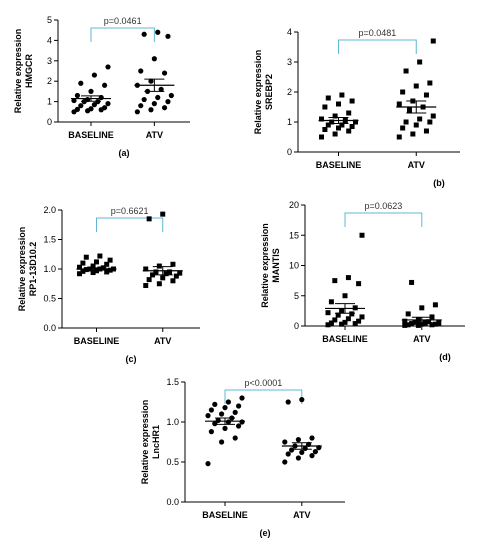  What do you see at coordinates (377, 33) in the screenshot?
I see `p-value: p=0.0481` at bounding box center [377, 33].